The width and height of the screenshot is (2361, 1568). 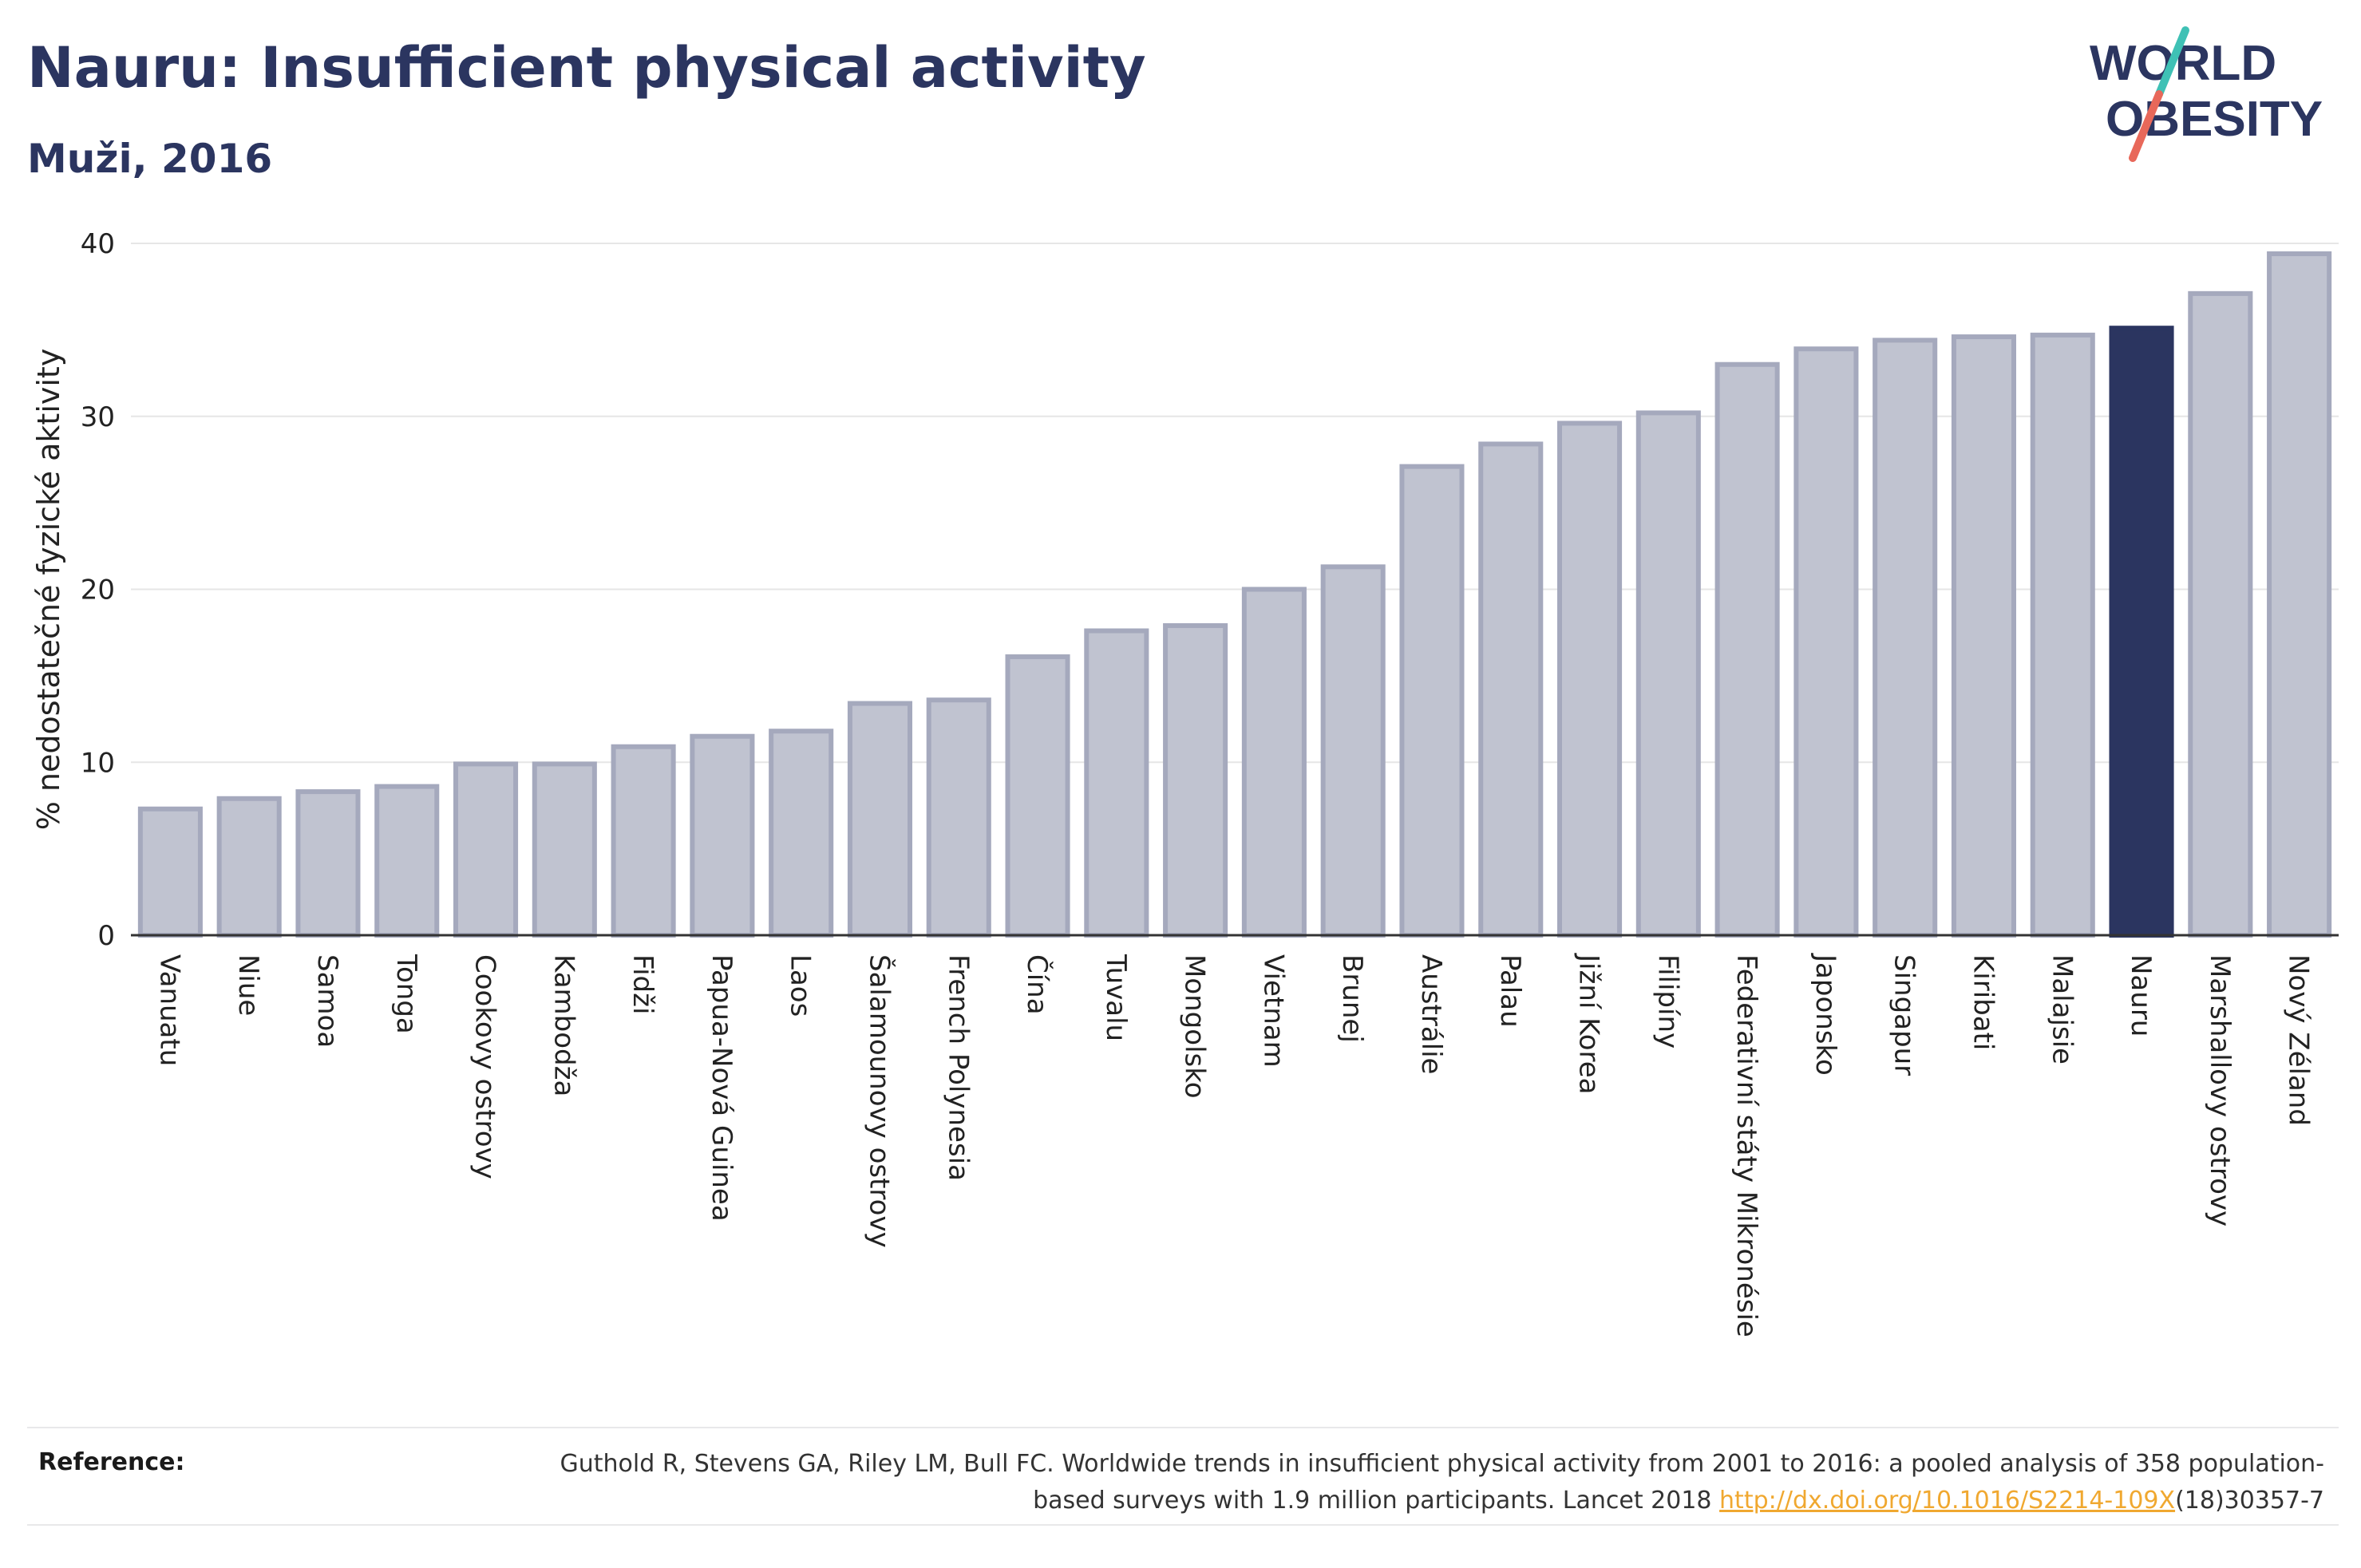 What do you see at coordinates (1667, 1001) in the screenshot?
I see `x-tick-label: Filipíny` at bounding box center [1667, 1001].